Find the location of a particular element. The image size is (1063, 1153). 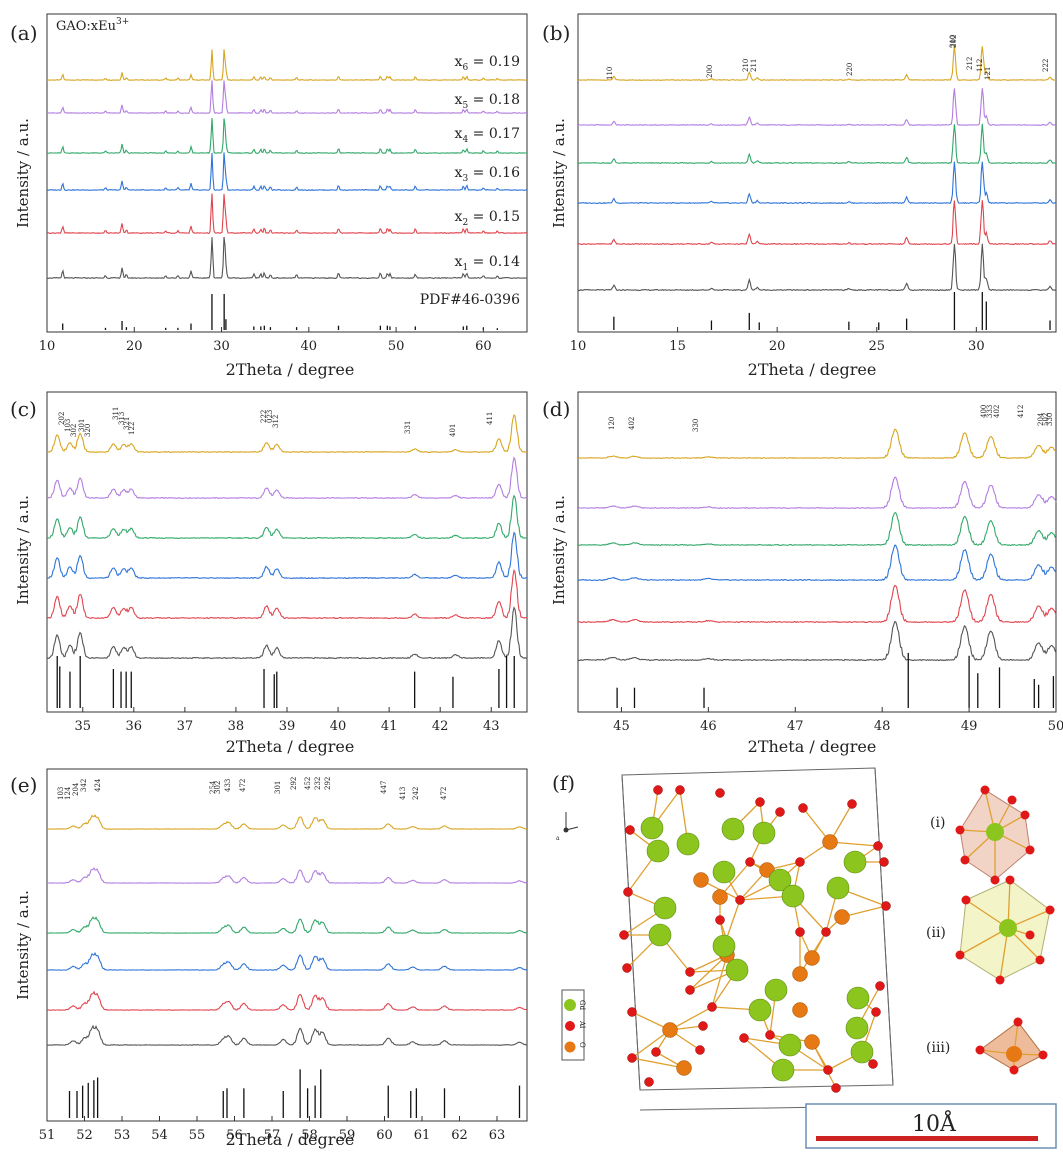

series-label: x4 = 0.17 is located at coordinates (487, 135).